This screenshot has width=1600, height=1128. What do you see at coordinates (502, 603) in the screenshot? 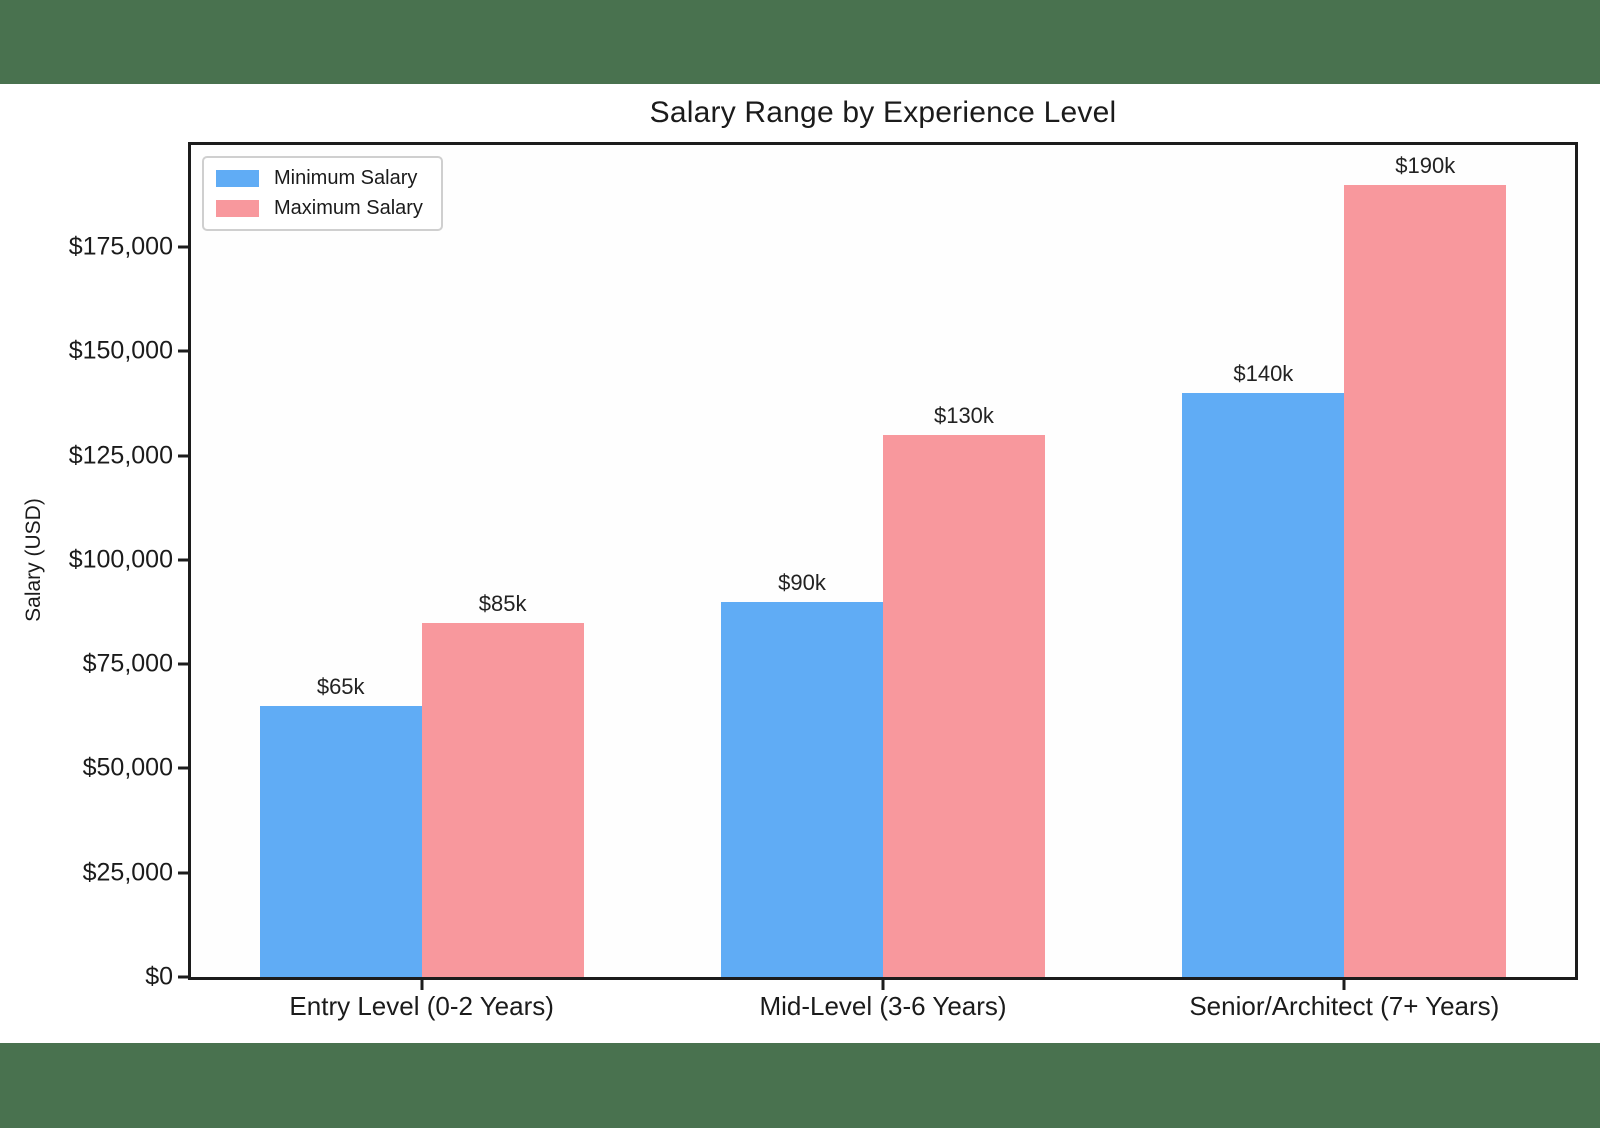
I see `bar-value-label: $85k` at bounding box center [502, 603].